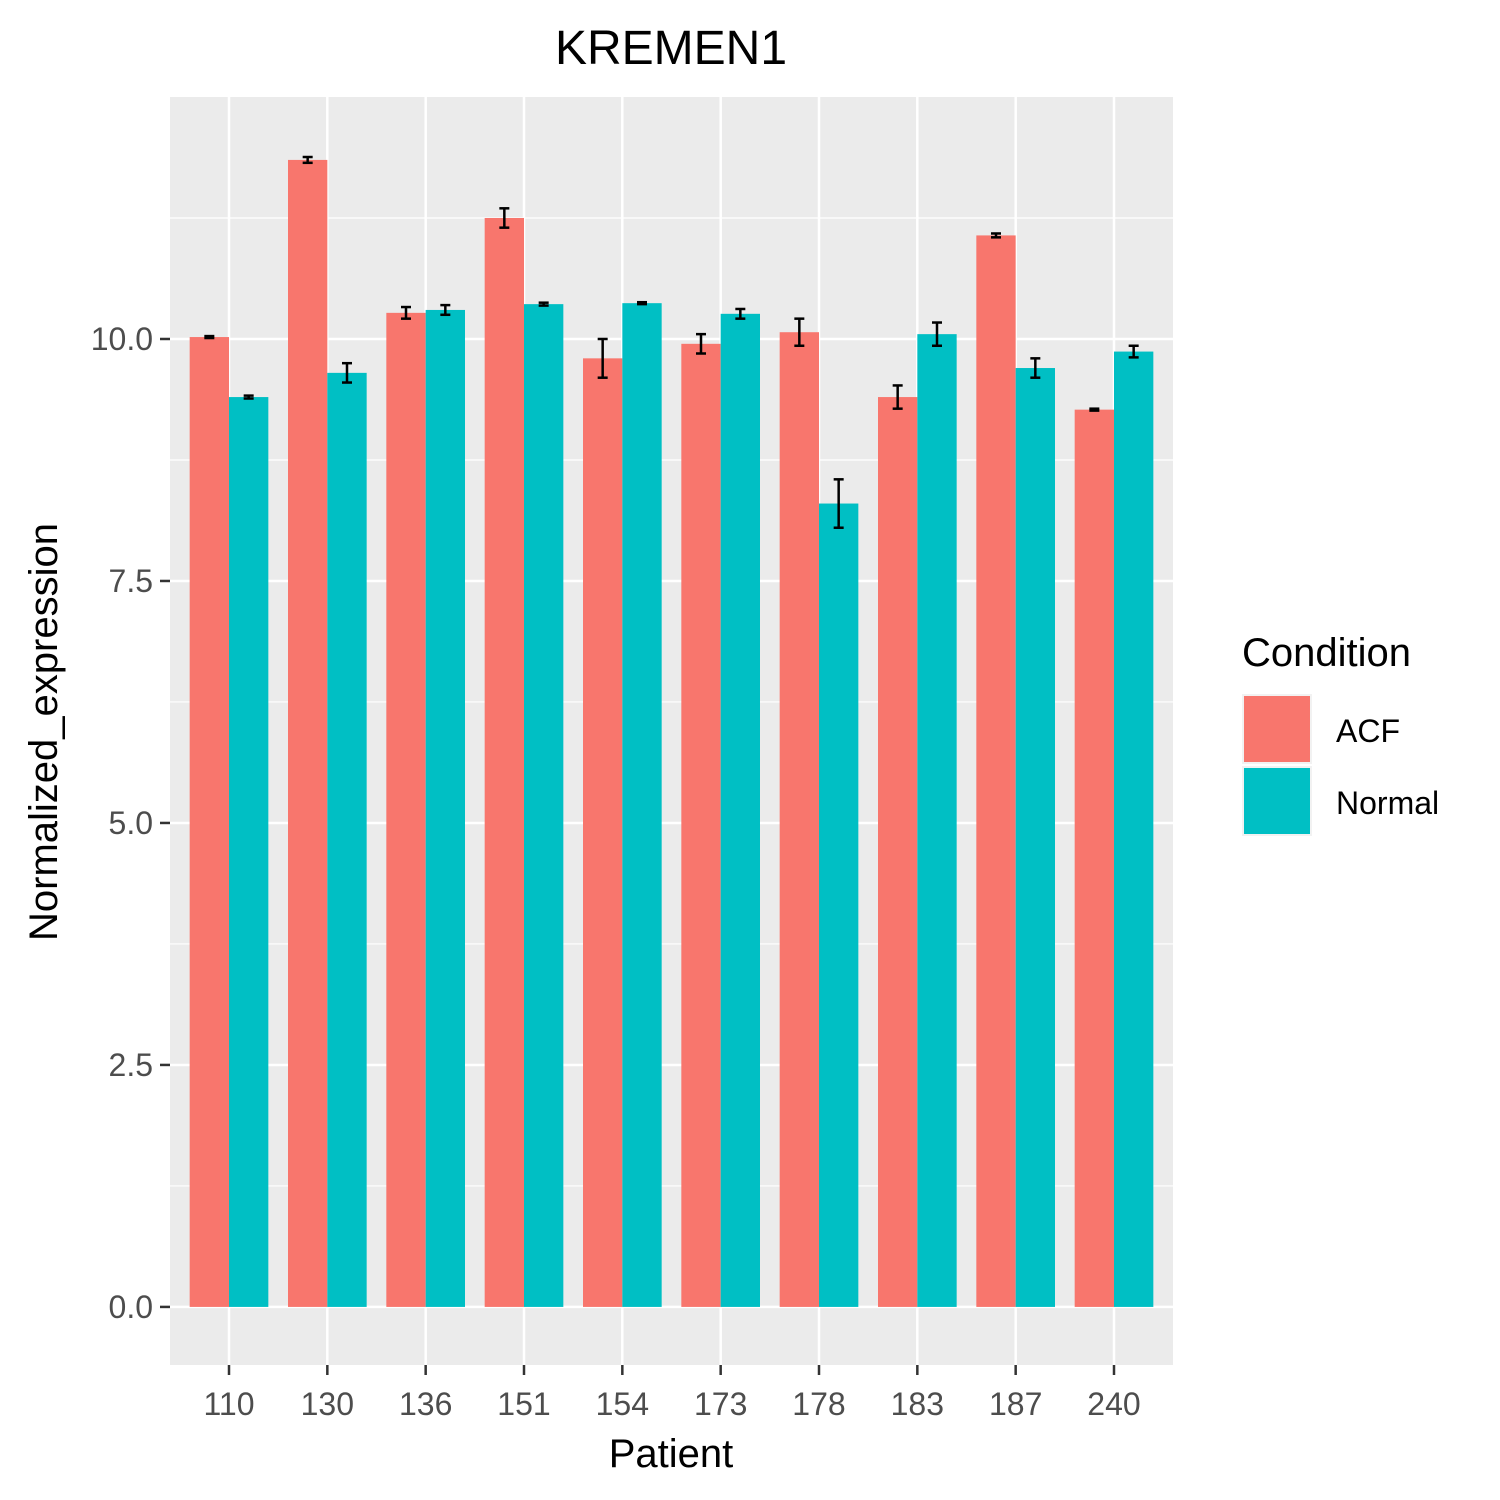 Image resolution: width=1500 pixels, height=1500 pixels. Describe the element at coordinates (622, 1404) in the screenshot. I see `x-tick-label: 154` at that location.